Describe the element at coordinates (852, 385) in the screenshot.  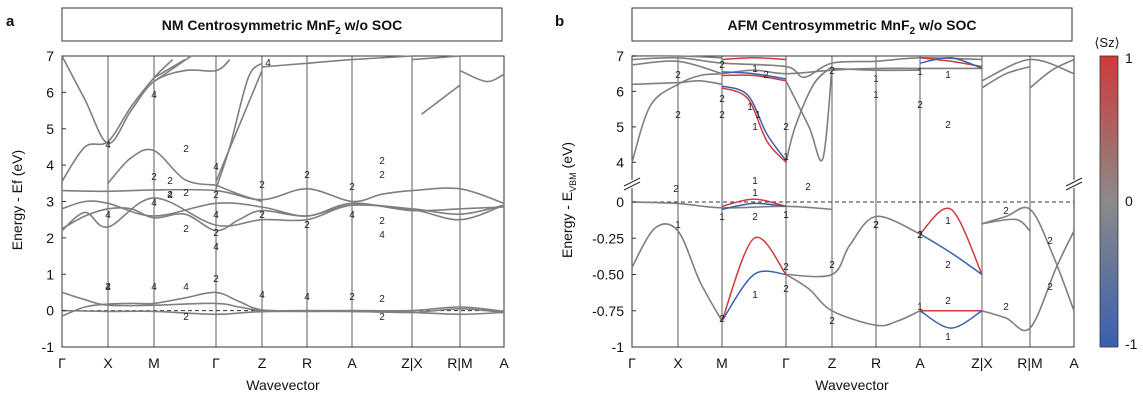
I see `panel-b-x-axis-title: Wavevector` at that location.